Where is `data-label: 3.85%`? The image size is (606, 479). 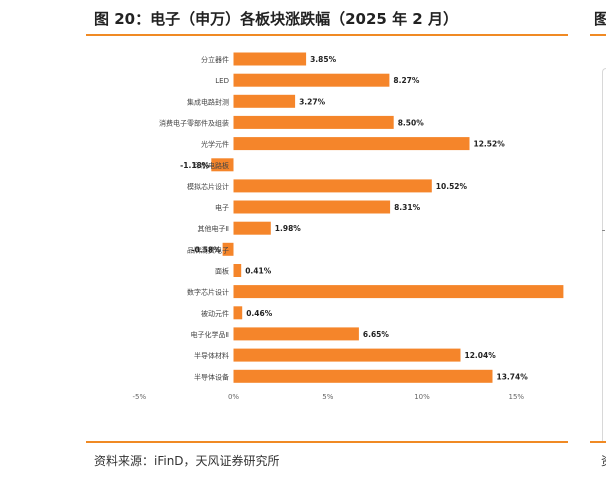
data-label: 3.85% is located at coordinates (323, 59).